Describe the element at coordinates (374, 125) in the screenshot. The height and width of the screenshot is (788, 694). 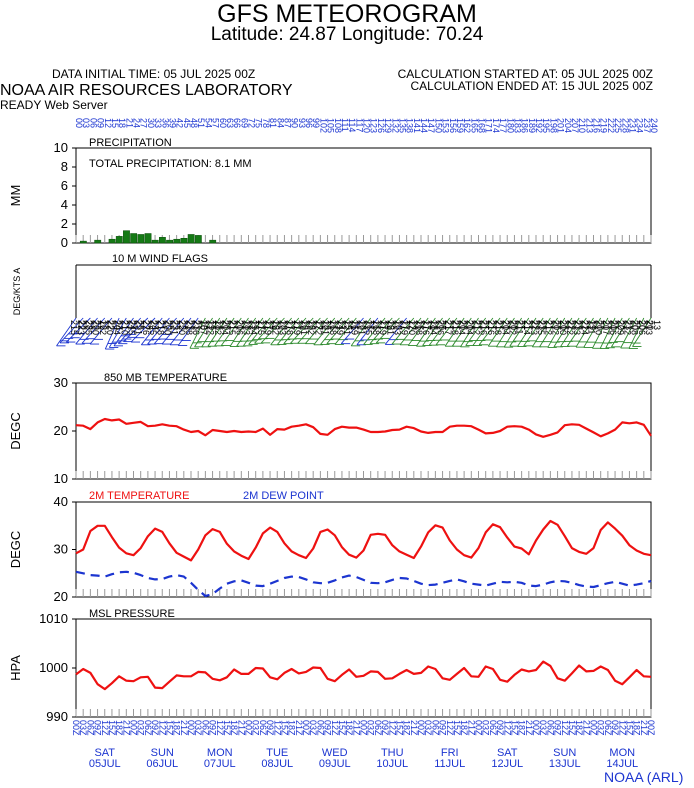
I see `forecast-hour-label: 123` at that location.